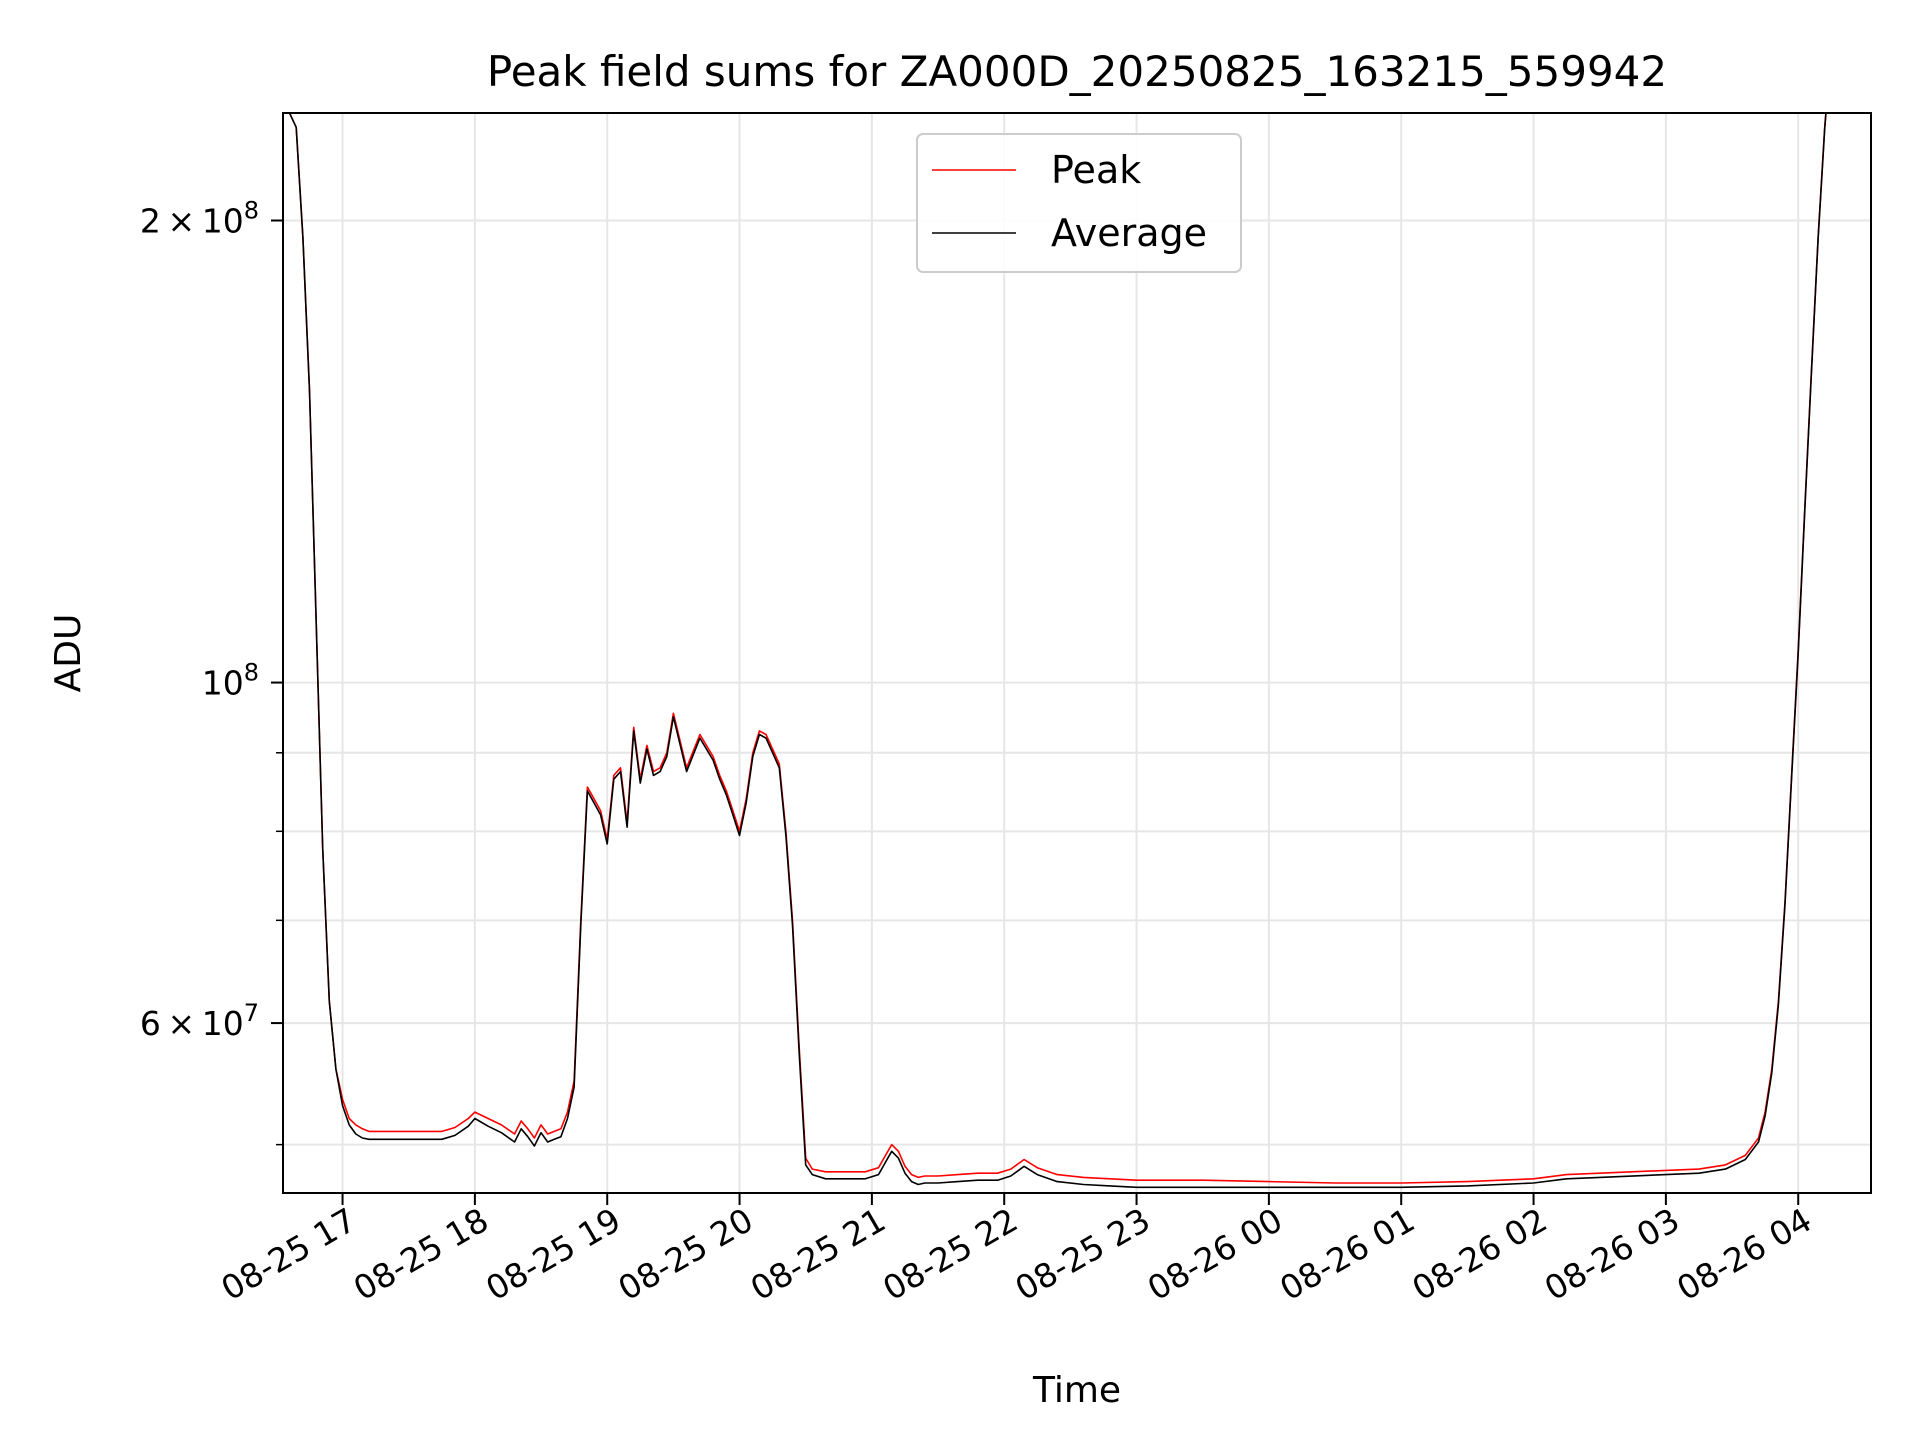  Describe the element at coordinates (68, 653) in the screenshot. I see `y-axis-label: ADU` at that location.